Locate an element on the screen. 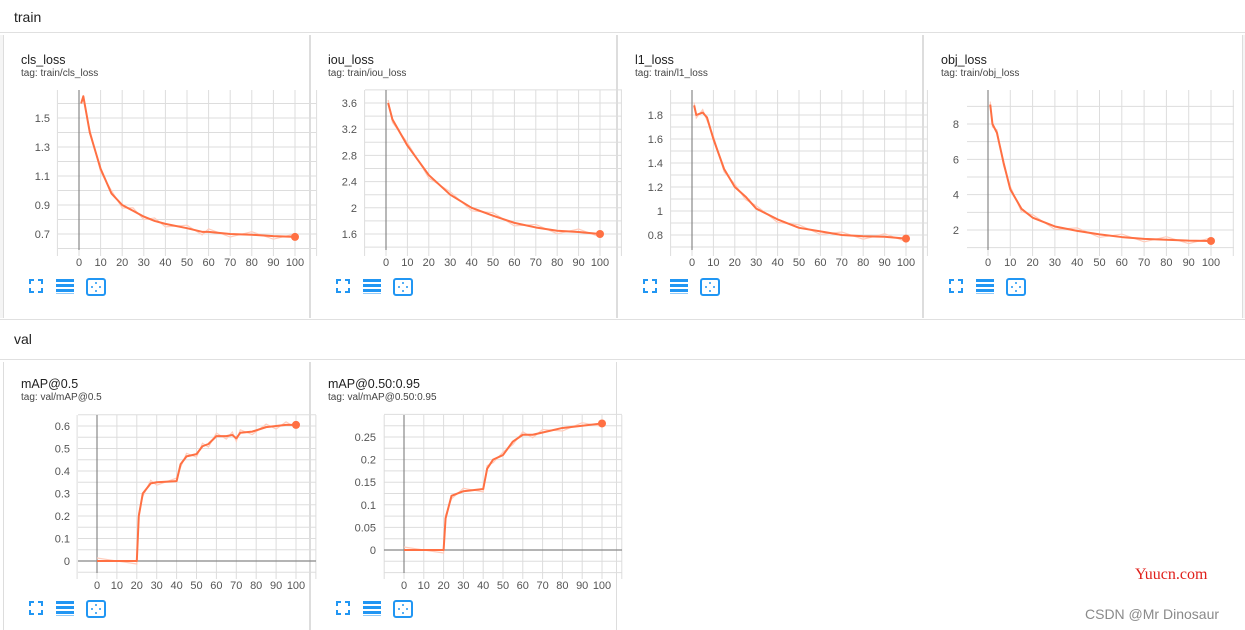 This screenshot has width=1245, height=630. watermark-site: Yuucn.com is located at coordinates (1171, 574).